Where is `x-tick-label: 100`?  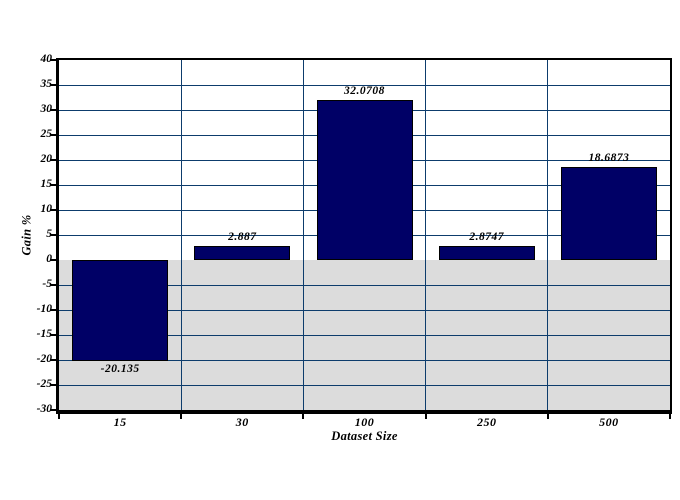
x-tick-label: 100 is located at coordinates (364, 422).